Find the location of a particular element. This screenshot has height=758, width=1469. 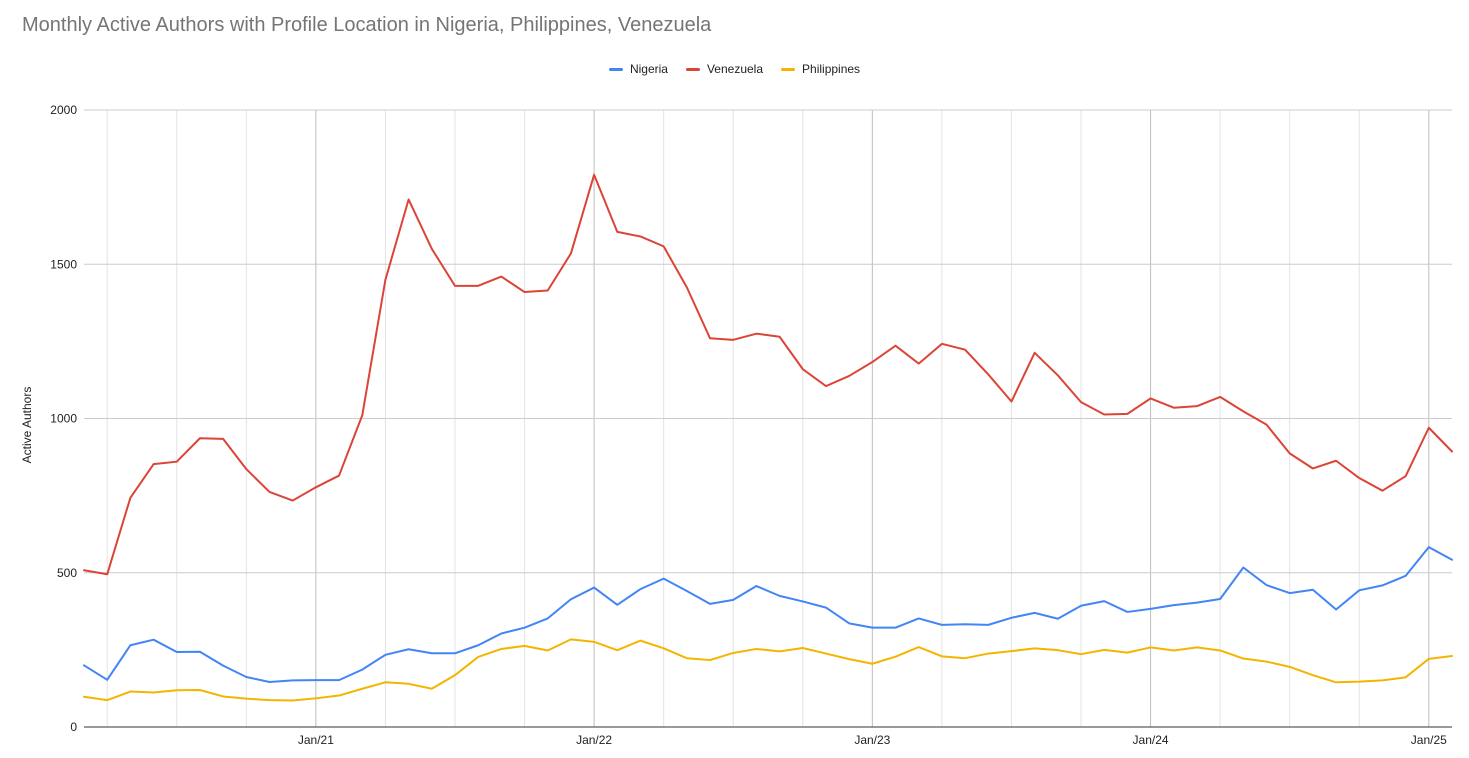

legend-label-philippines: Philippines is located at coordinates (831, 69).